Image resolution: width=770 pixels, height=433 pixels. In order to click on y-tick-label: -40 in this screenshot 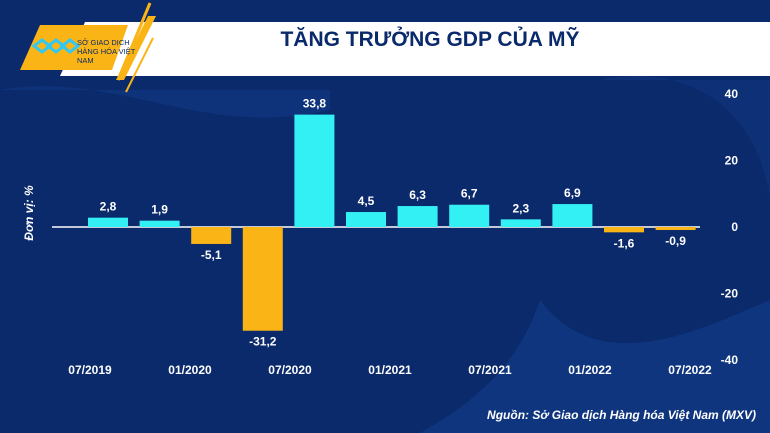, I will do `click(730, 360)`.